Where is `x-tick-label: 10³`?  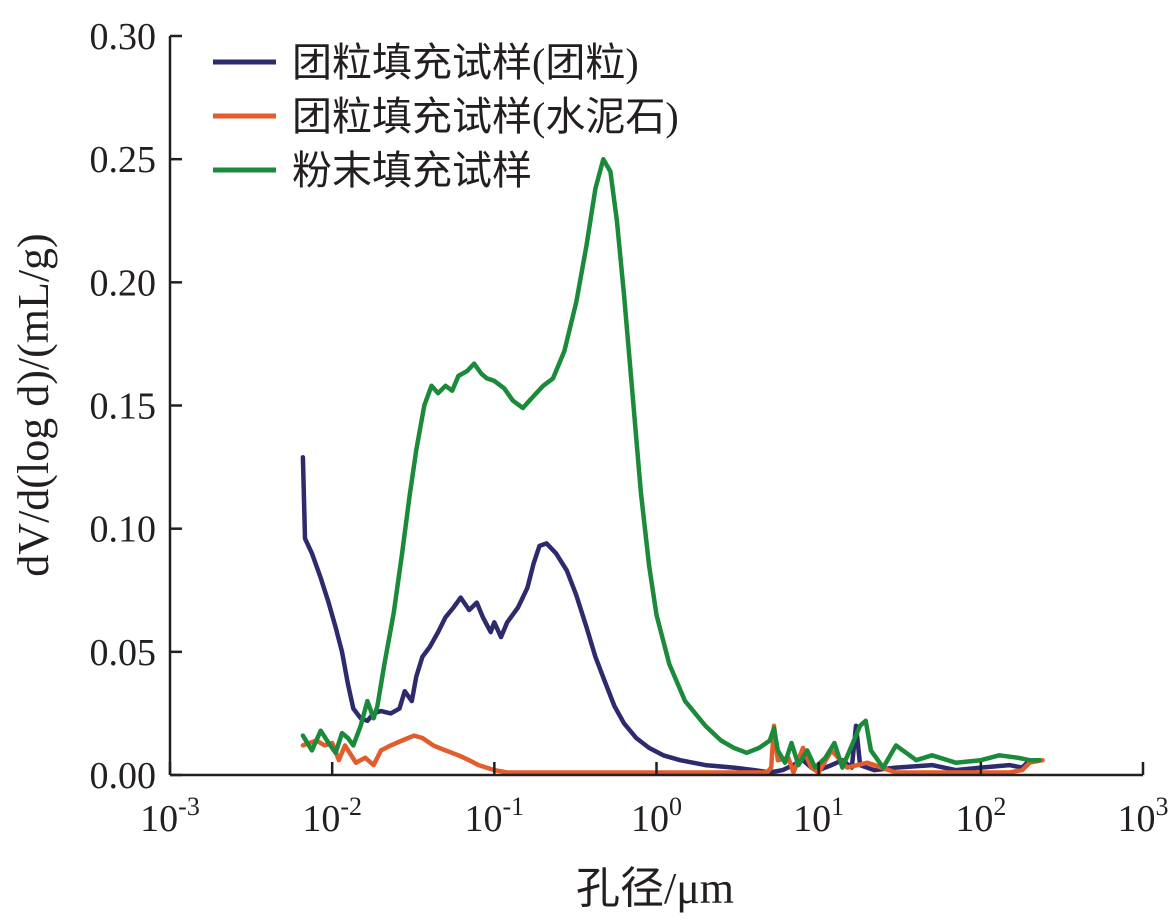
x-tick-label: 10³ is located at coordinates (1143, 816).